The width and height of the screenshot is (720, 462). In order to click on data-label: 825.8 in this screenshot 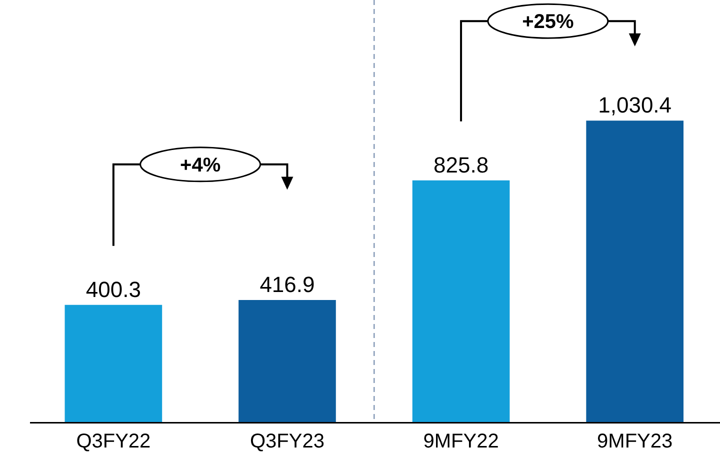, I will do `click(461, 165)`.